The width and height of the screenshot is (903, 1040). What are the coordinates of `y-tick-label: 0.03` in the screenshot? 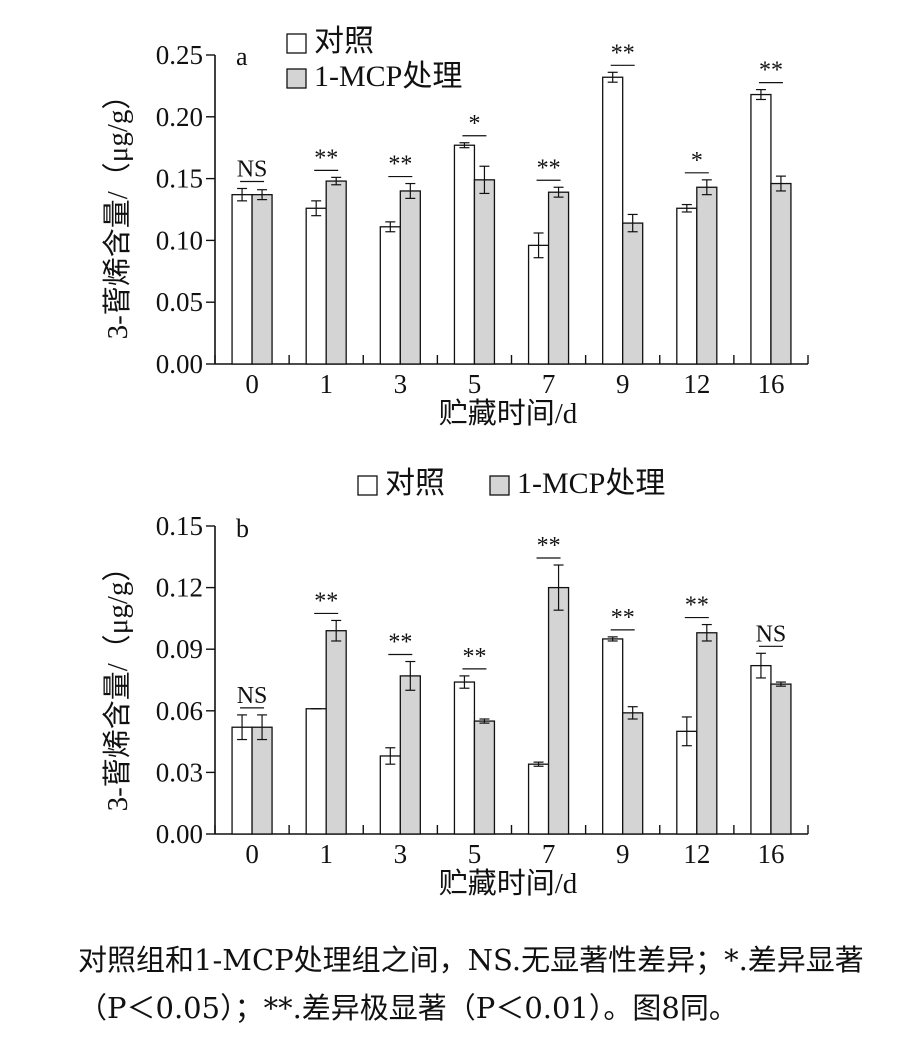 It's located at (179, 772).